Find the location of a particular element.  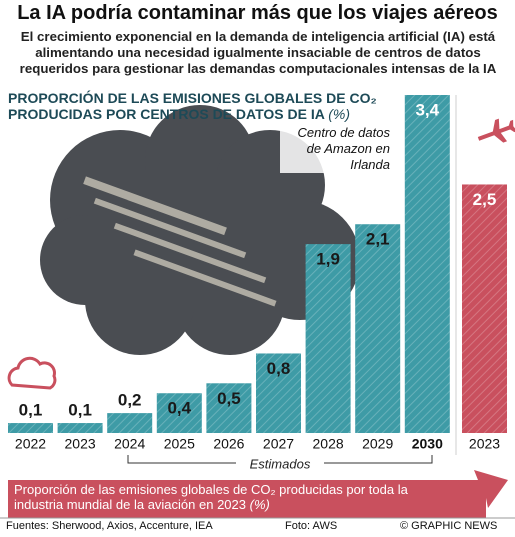

small-cloud-icon is located at coordinates (32, 373).